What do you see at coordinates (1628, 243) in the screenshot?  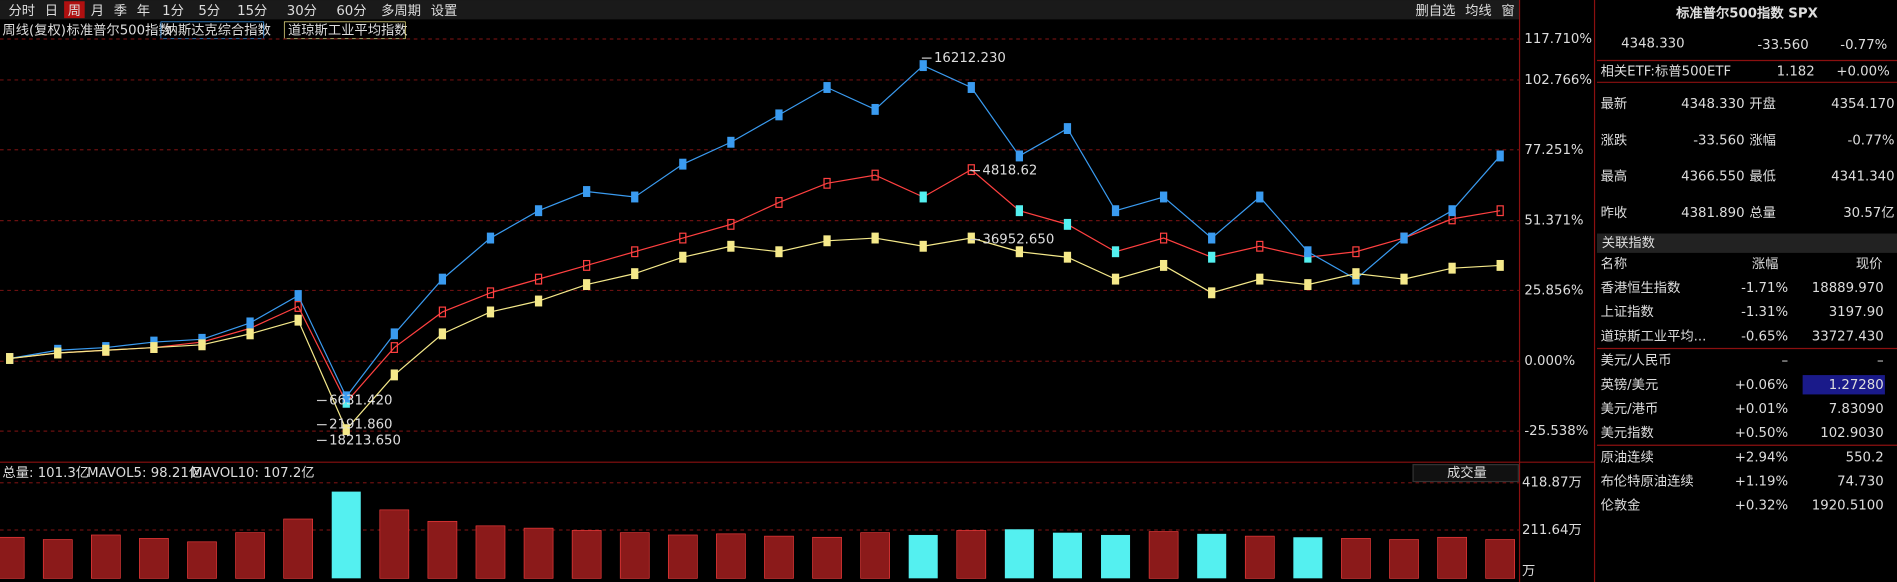 I see `related-title: 关联指数` at bounding box center [1628, 243].